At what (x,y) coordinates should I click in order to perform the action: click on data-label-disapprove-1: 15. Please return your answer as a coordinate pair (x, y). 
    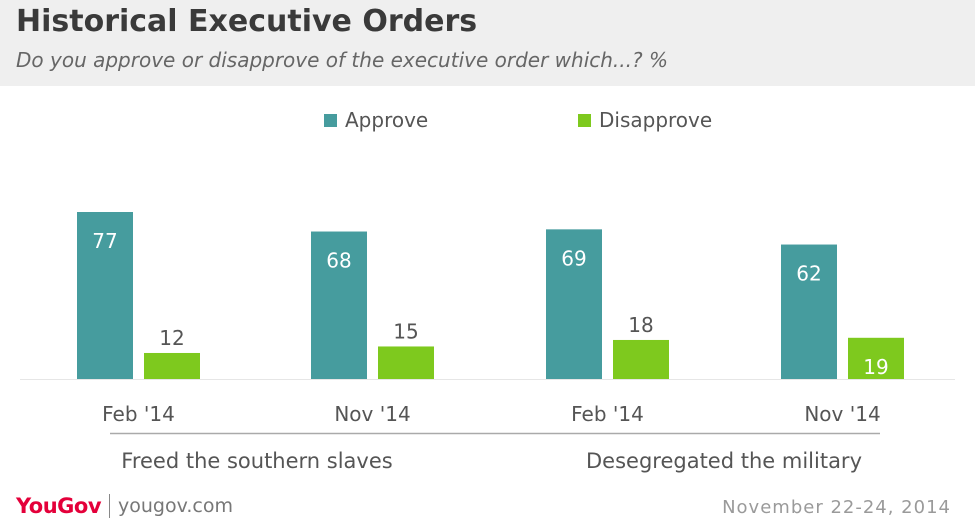
    Looking at the image, I should click on (405, 331).